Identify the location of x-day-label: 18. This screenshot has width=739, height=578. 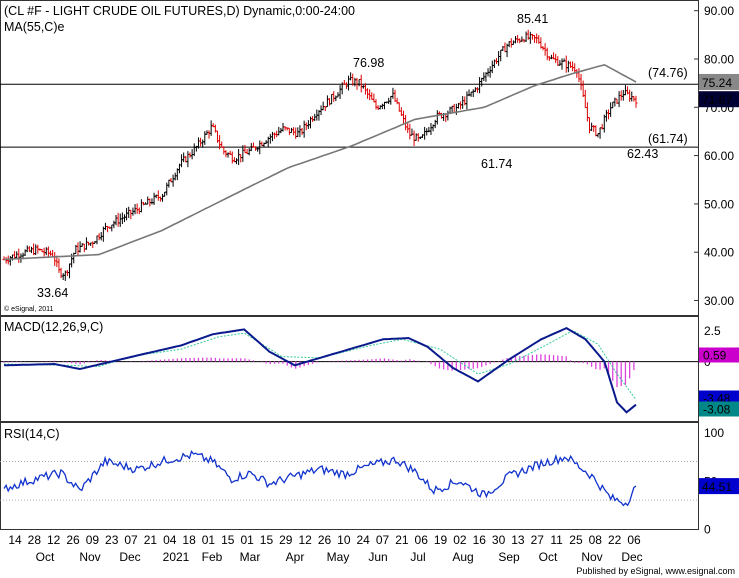
(189, 540).